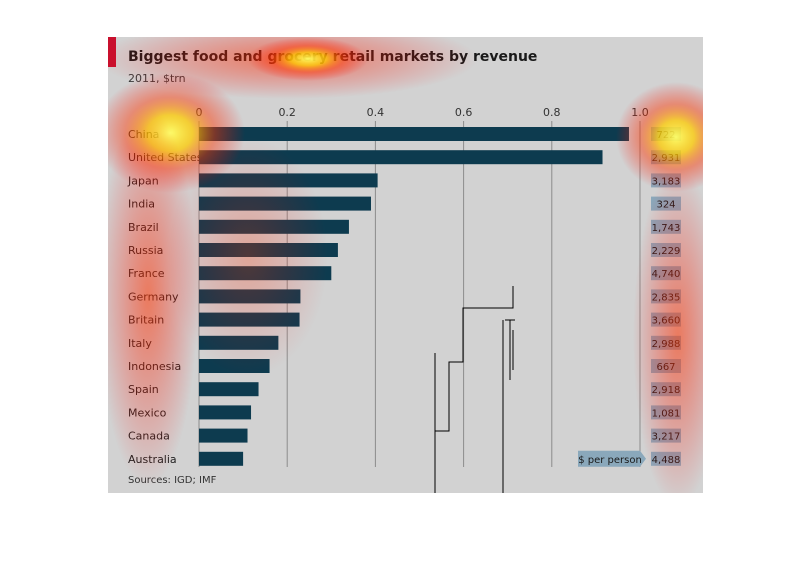 Image resolution: width=810 pixels, height=588 pixels. I want to click on category-label: India, so click(141, 204).